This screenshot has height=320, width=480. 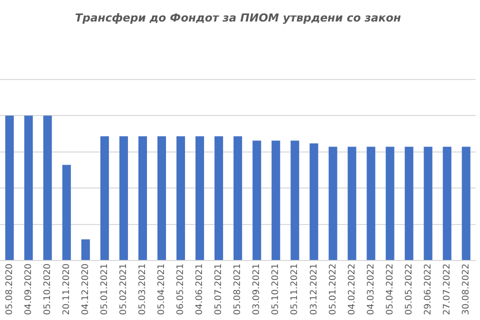 I want to click on x-tick-label: 05.04.2022, so click(x=390, y=289).